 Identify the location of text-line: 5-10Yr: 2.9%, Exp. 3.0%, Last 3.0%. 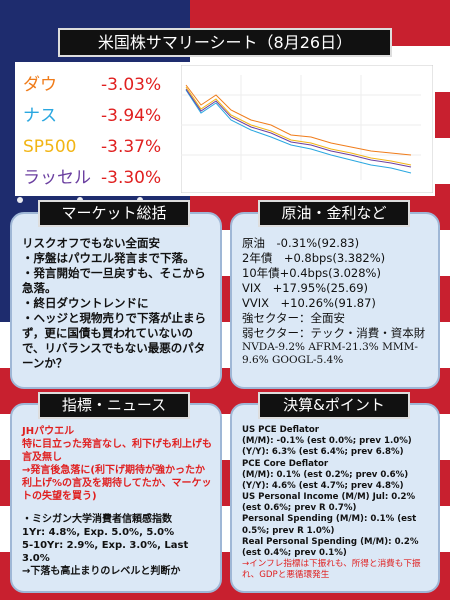
(105, 552).